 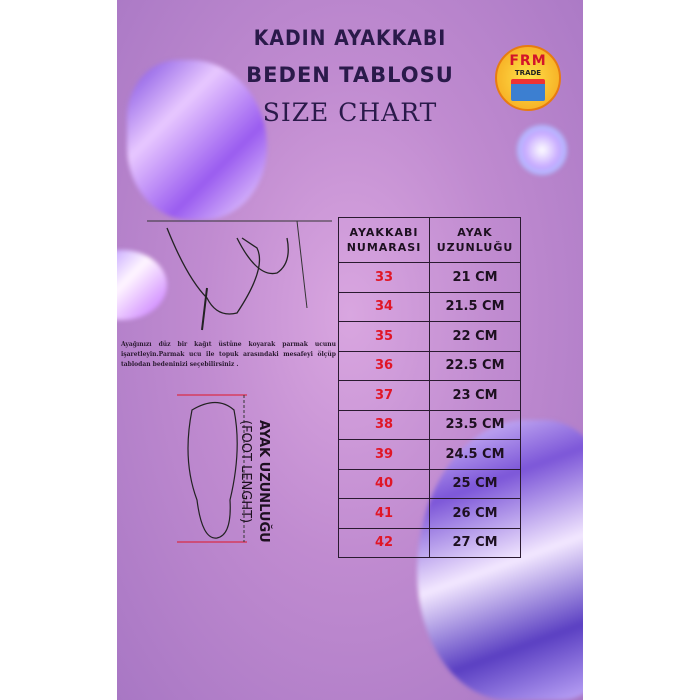 I want to click on decorative-shape, so click(x=197, y=140).